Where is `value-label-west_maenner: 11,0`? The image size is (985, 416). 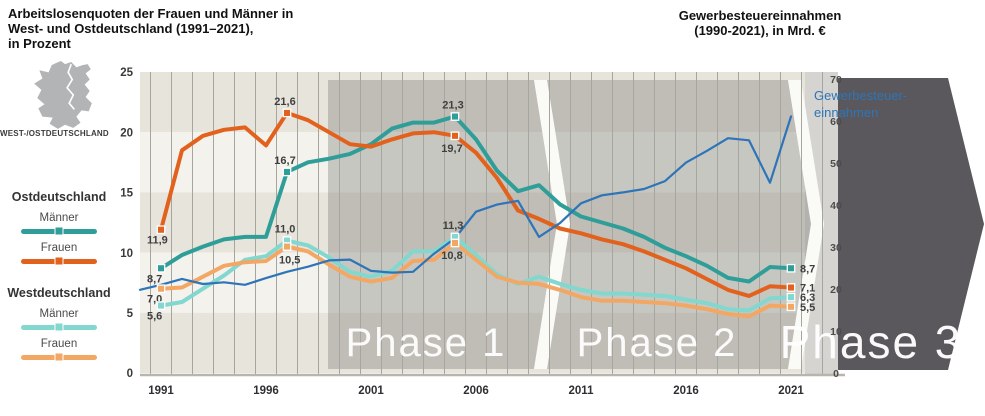 value-label-west_maenner: 11,0 is located at coordinates (285, 230).